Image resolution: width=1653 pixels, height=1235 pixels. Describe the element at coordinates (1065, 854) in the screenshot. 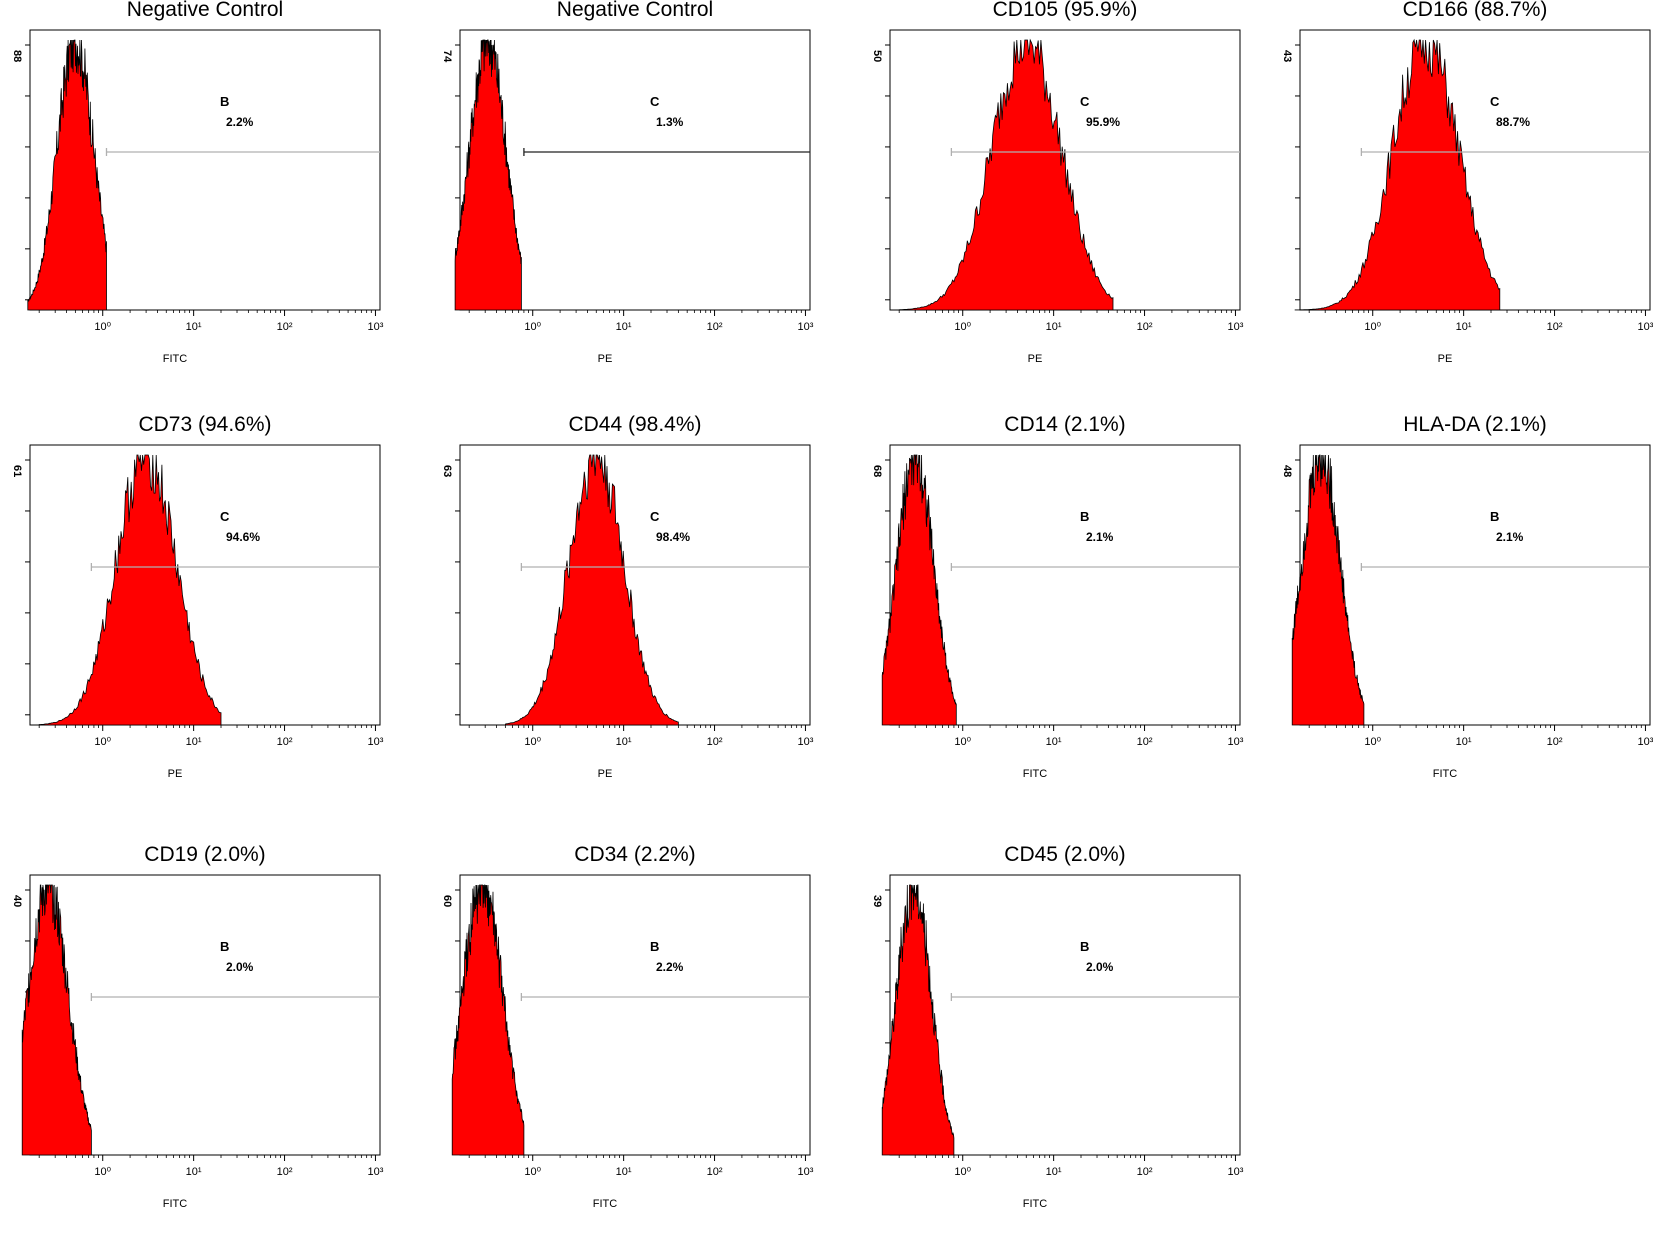

I see `panel-title: CD45 (2.0%)` at that location.